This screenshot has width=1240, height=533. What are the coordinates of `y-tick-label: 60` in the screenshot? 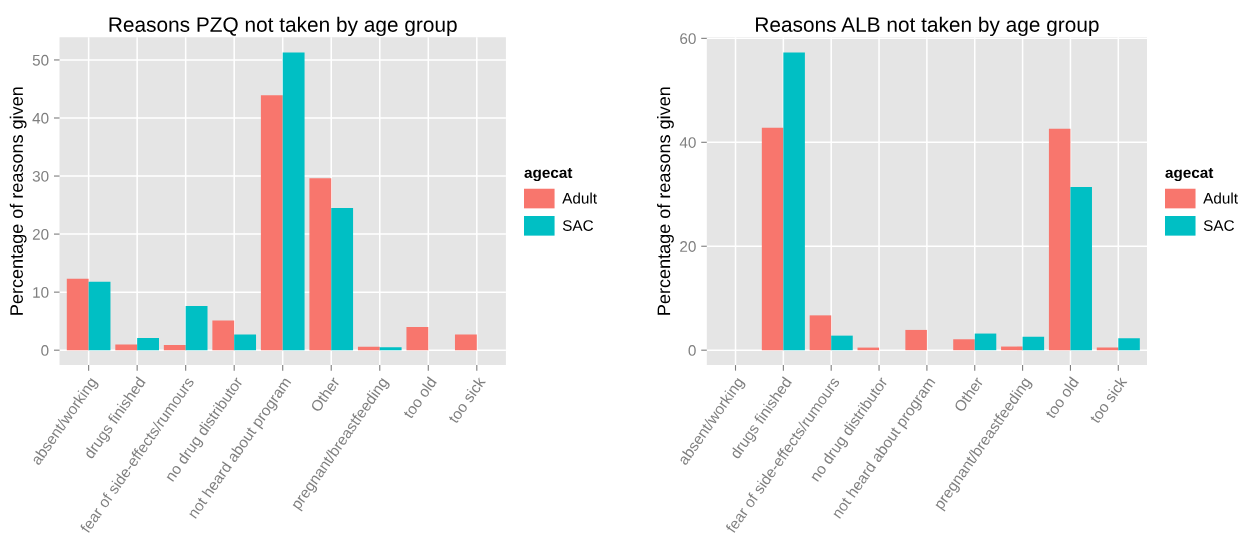 It's located at (688, 39).